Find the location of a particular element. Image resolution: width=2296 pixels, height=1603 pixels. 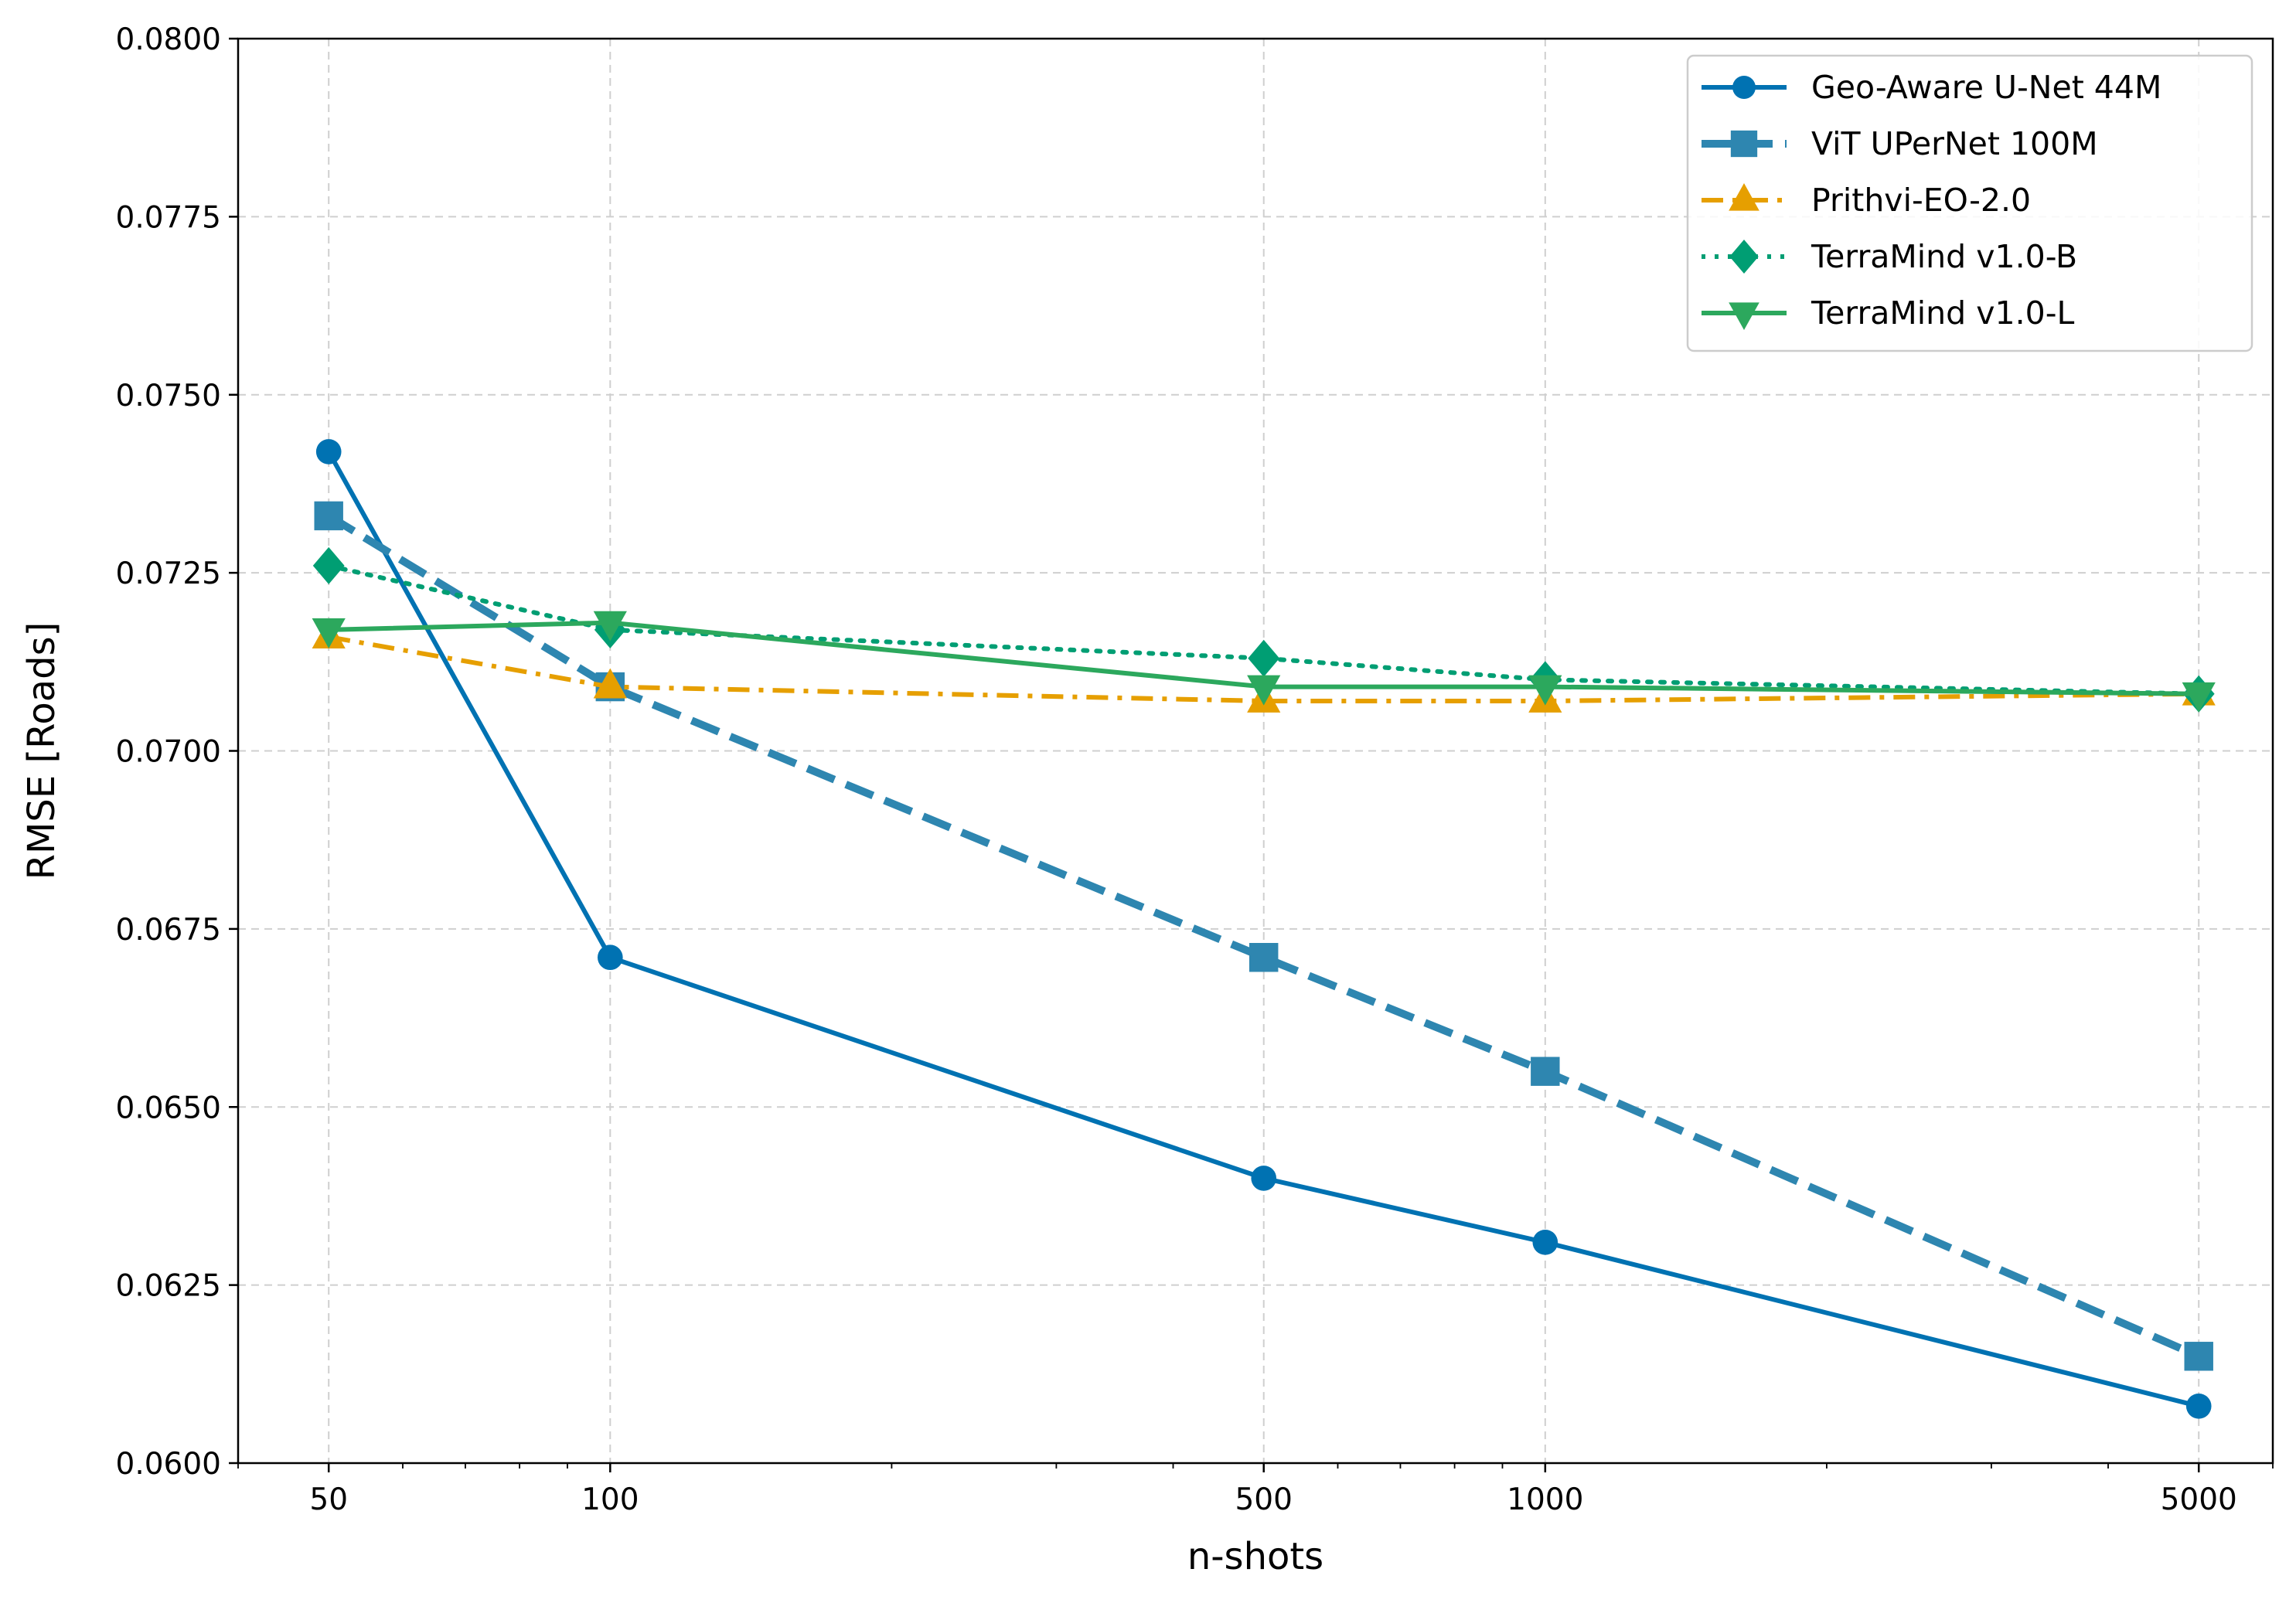

series-terramind-v1-0-l is located at coordinates (1264, 662).